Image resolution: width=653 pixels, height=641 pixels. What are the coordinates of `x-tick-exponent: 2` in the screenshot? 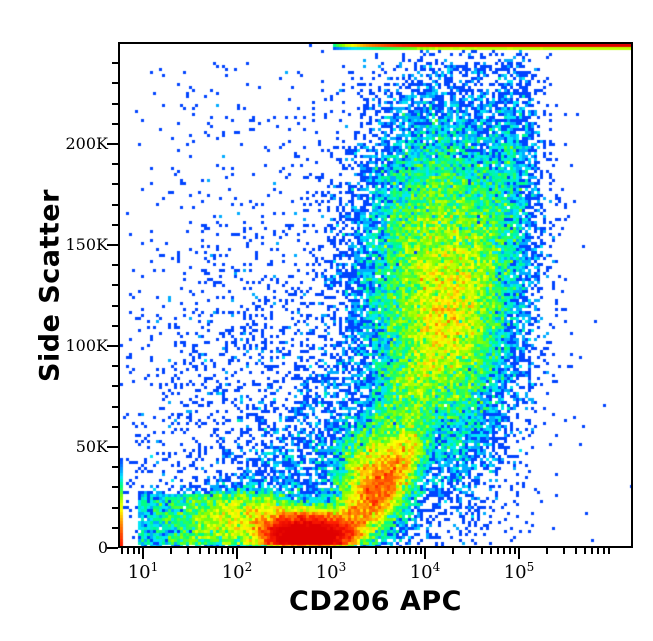 It's located at (248, 567).